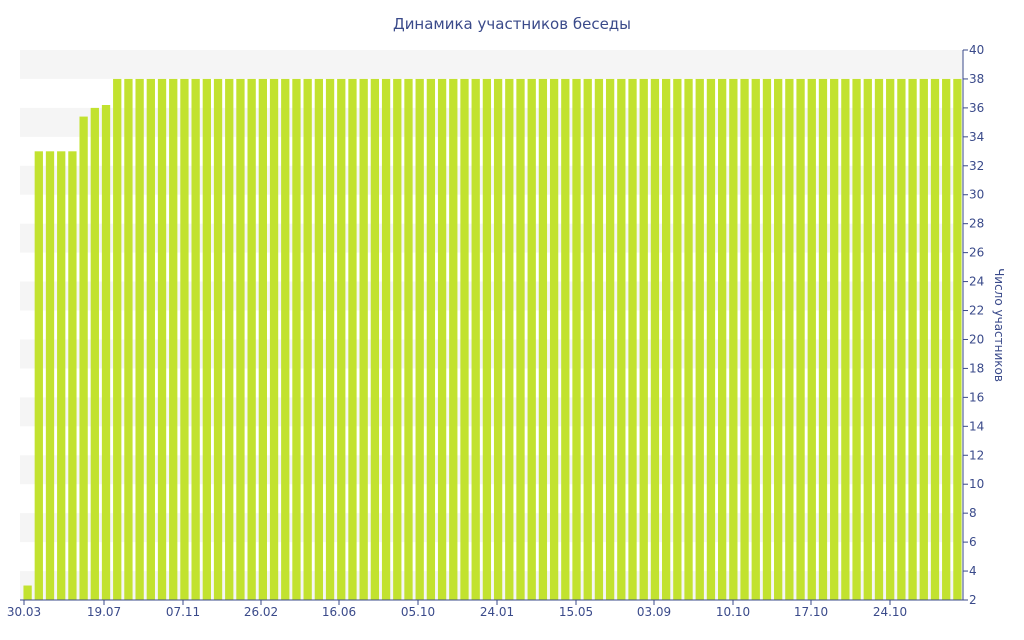 This screenshot has height=640, width=1024. I want to click on x-tick-label: 30.03, so click(24, 612).